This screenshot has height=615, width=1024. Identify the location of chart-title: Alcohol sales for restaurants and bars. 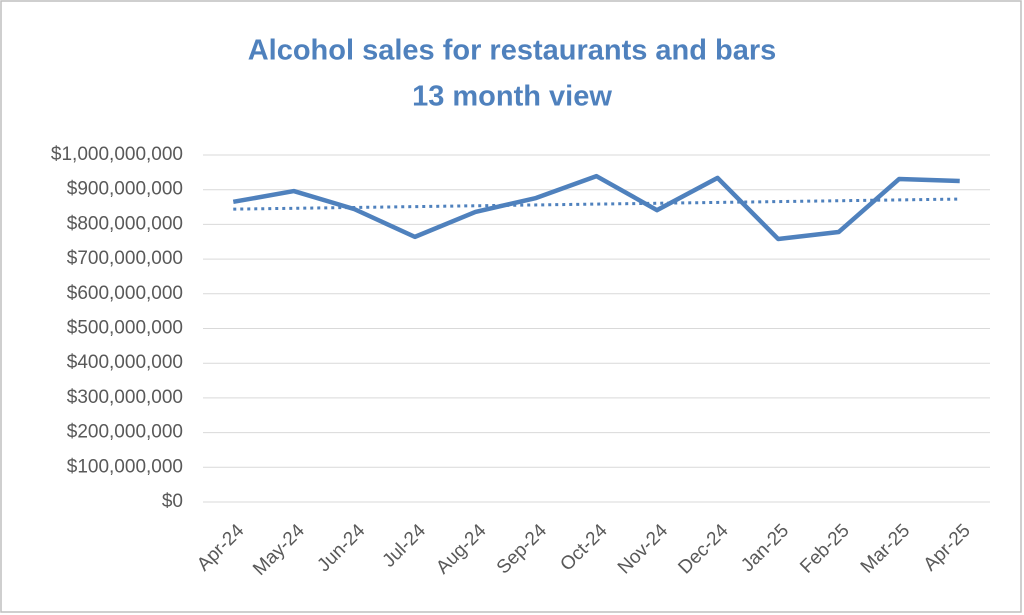
(512, 51).